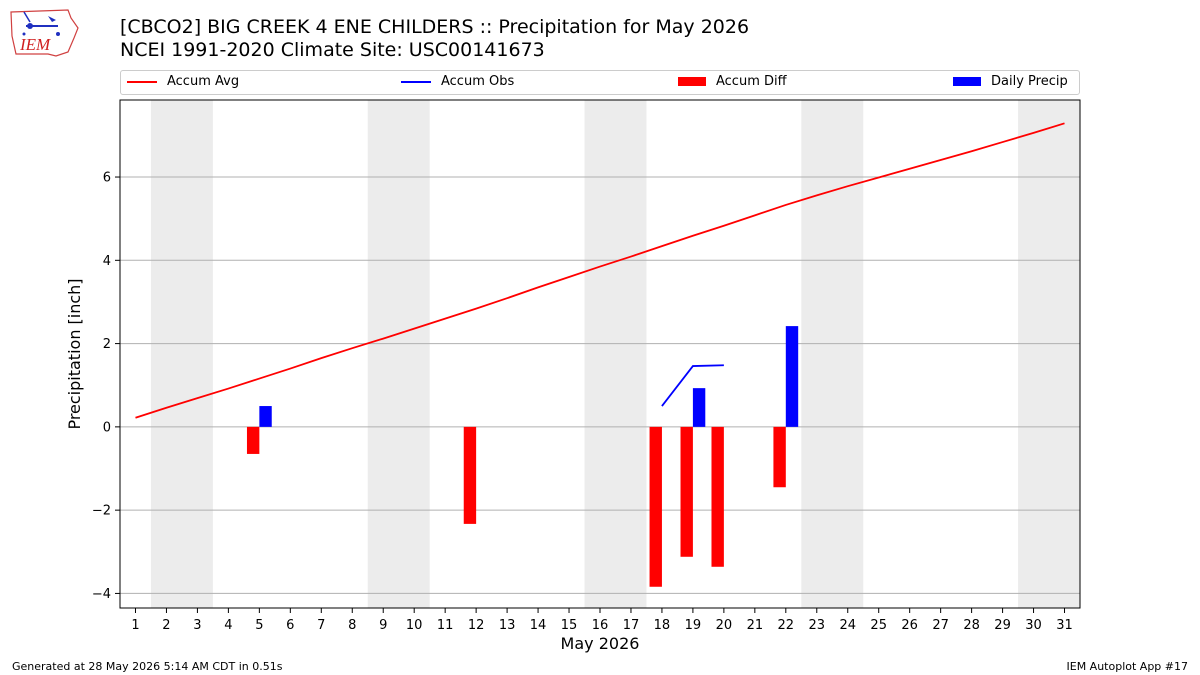  What do you see at coordinates (878, 625) in the screenshot?
I see `x-tick-label: 25` at bounding box center [878, 625].